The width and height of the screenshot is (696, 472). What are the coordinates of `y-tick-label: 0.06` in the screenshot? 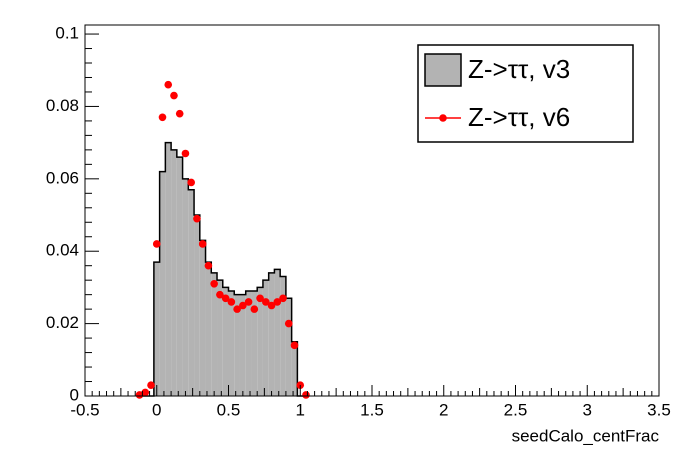 It's located at (62, 177).